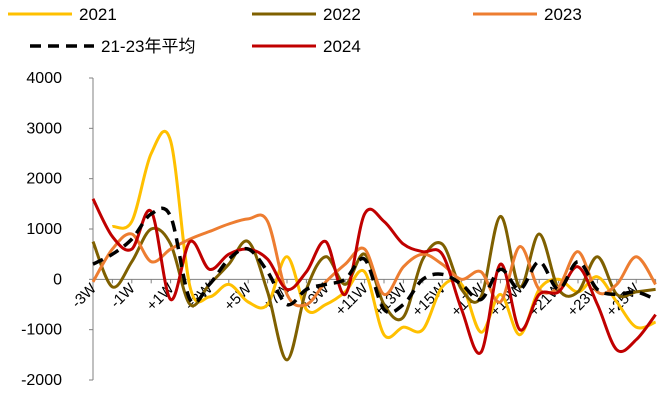 This screenshot has width=669, height=396. I want to click on y-tick-label: 0, so click(57, 279).